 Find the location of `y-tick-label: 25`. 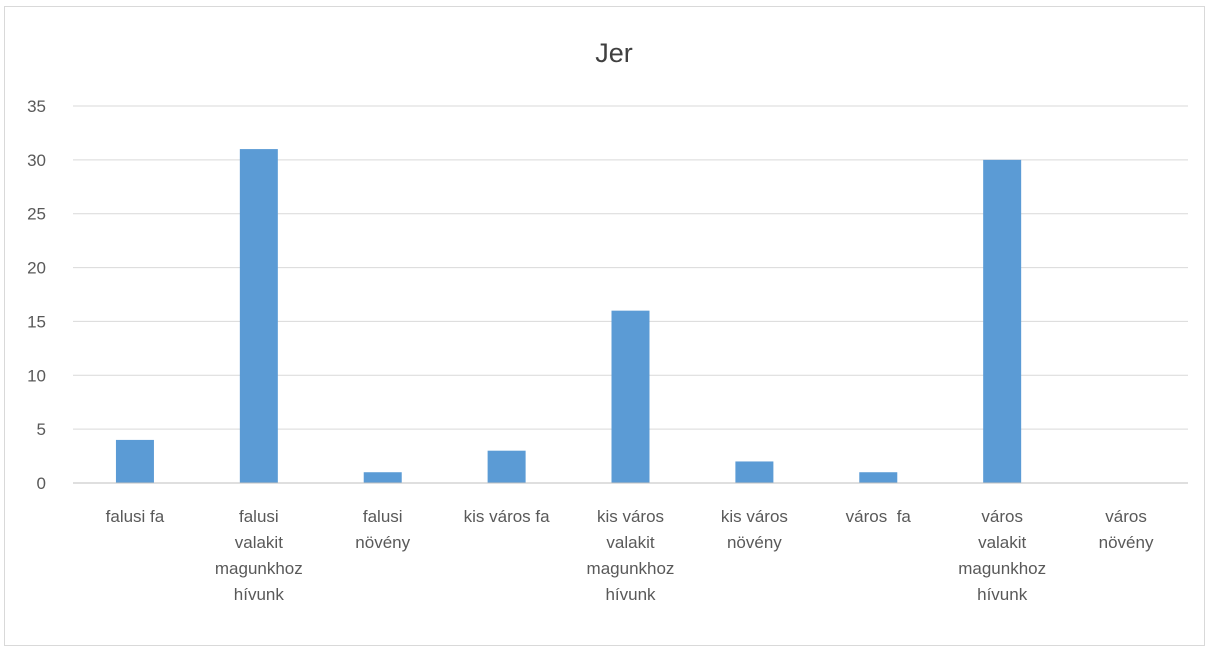

y-tick-label: 25 is located at coordinates (36, 214).